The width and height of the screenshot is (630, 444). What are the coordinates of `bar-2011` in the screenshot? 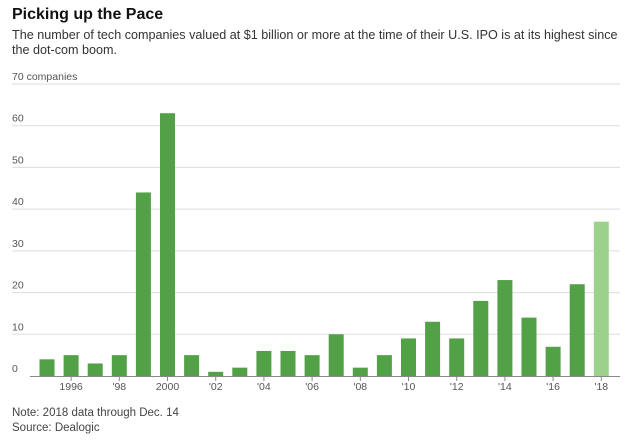 It's located at (433, 348).